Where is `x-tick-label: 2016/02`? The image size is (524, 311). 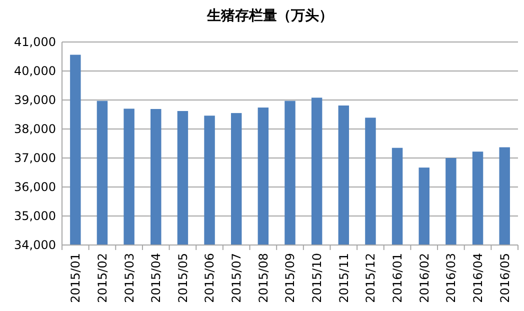
x-tick-label: 2016/02 is located at coordinates (424, 278).